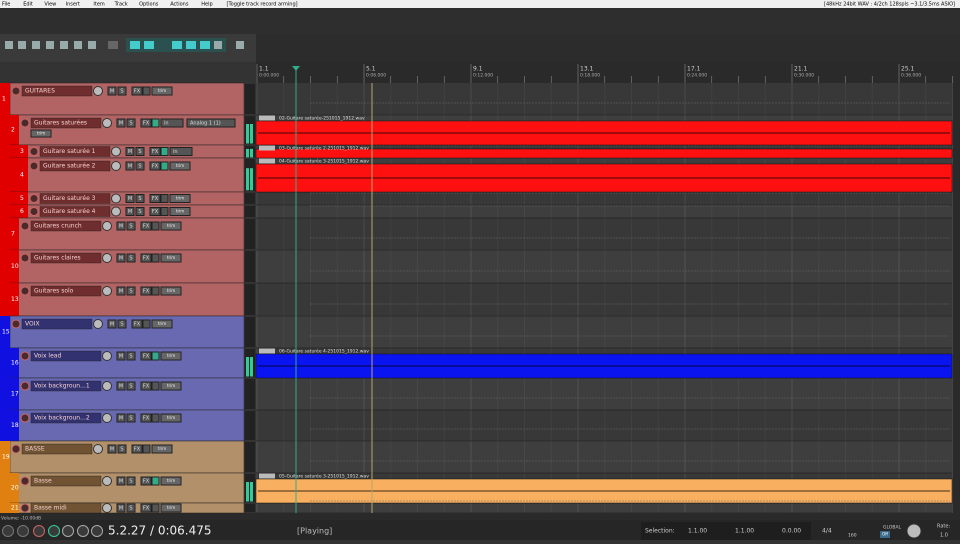 The width and height of the screenshot is (960, 544). Describe the element at coordinates (206, 5) in the screenshot. I see `menu-item: Help` at that location.